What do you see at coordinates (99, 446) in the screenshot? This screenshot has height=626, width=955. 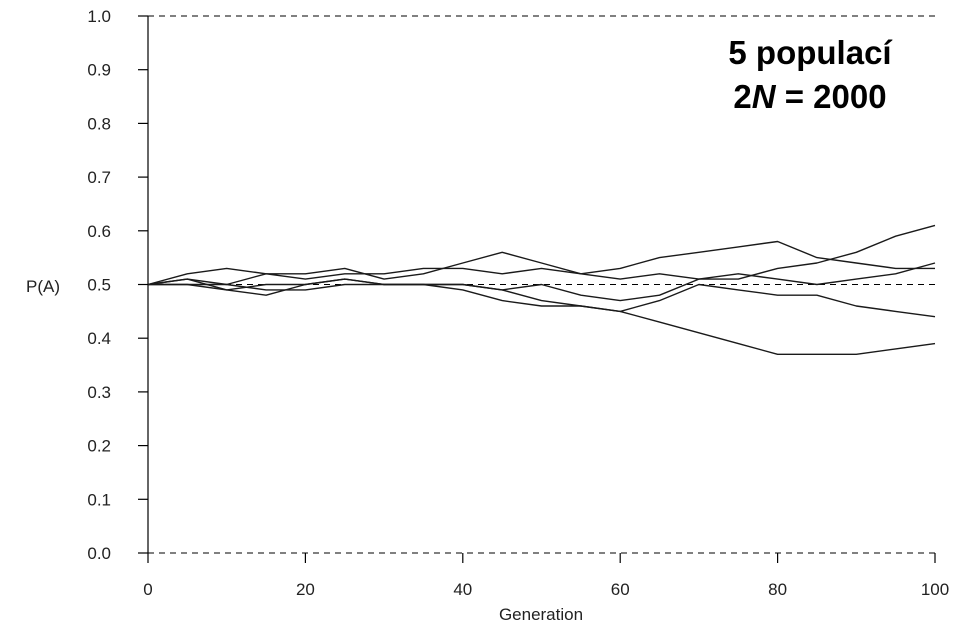 I see `y-tick-label: 0.2` at bounding box center [99, 446].